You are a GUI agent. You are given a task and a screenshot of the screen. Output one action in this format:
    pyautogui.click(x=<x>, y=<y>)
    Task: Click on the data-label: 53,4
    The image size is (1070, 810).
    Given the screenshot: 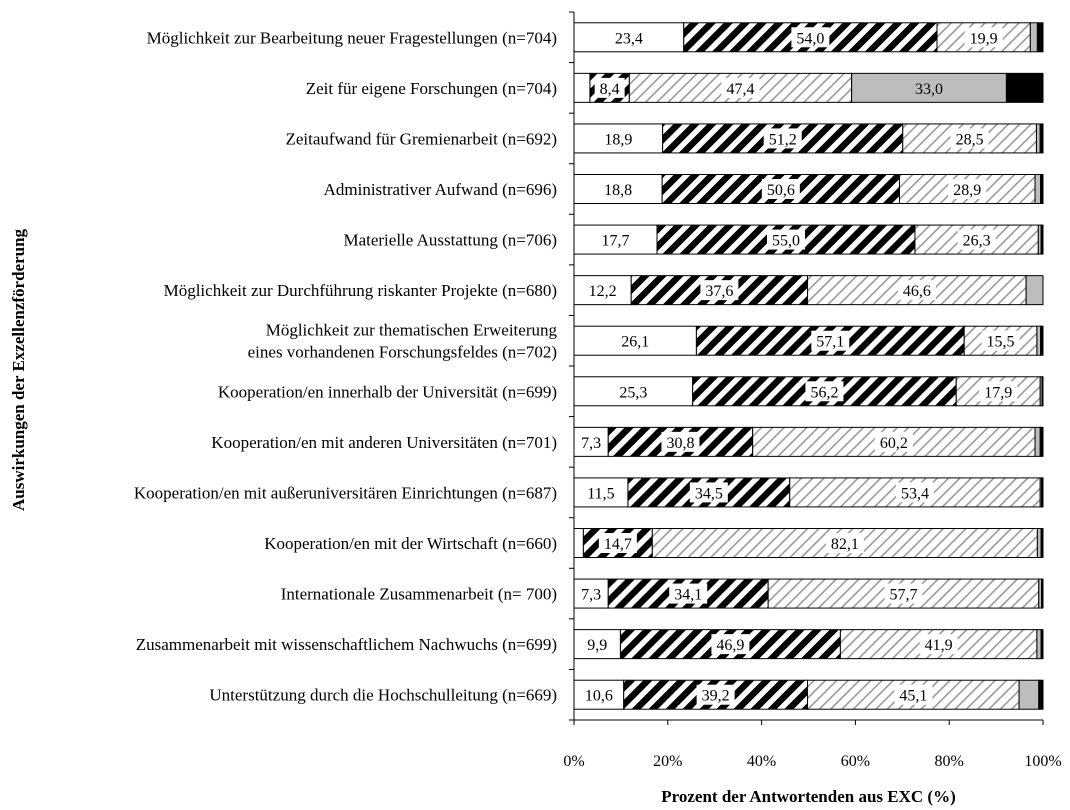 What is the action you would take?
    pyautogui.click(x=915, y=493)
    